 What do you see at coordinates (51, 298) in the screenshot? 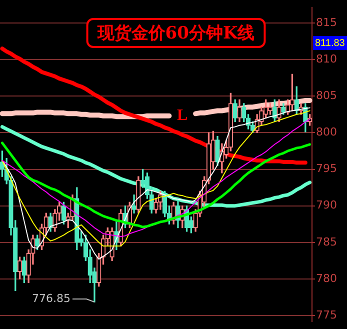
I see `annotation: 776.85` at bounding box center [51, 298].